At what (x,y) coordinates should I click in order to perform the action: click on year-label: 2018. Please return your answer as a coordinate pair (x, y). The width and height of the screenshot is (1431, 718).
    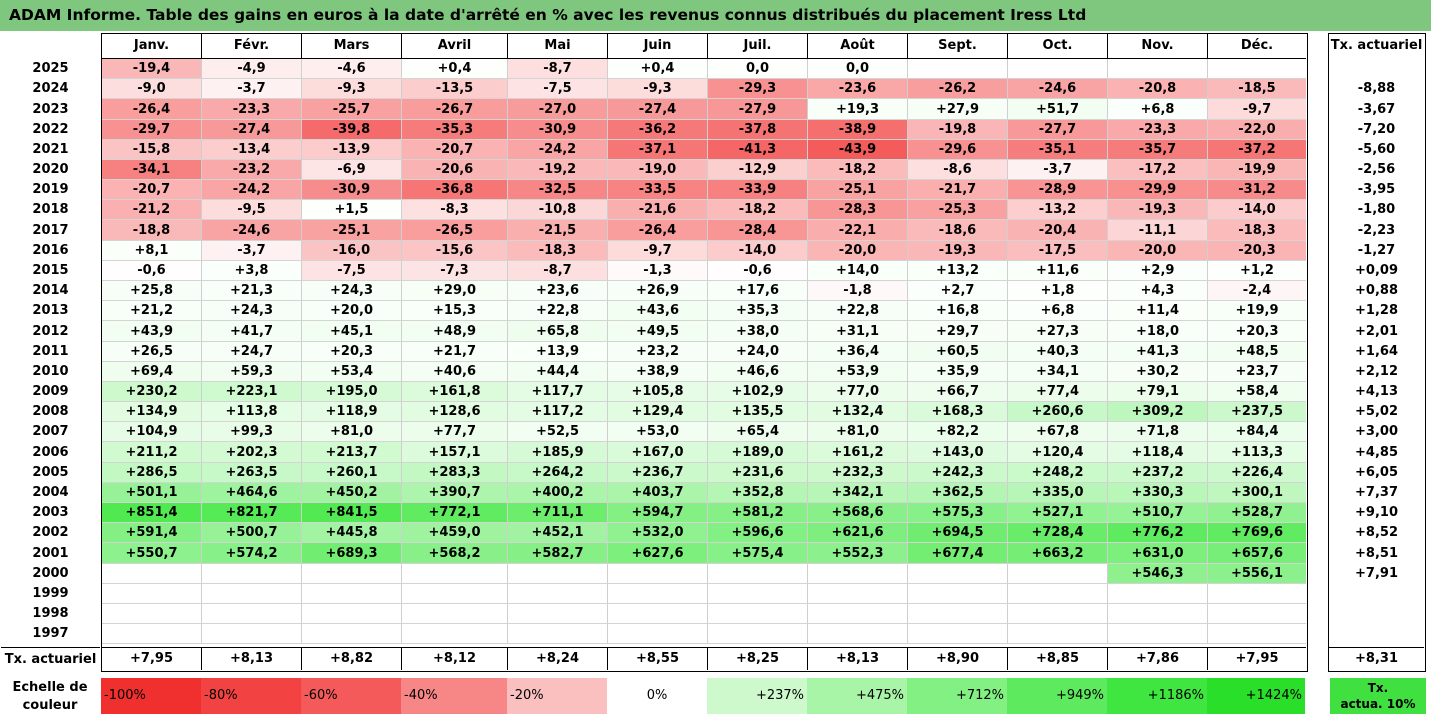
    Looking at the image, I should click on (50, 209).